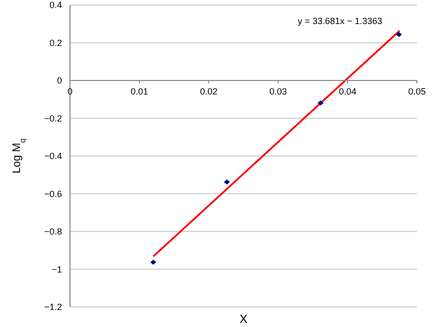 The width and height of the screenshot is (436, 327). Describe the element at coordinates (347, 91) in the screenshot. I see `x-tick-label: 0.04` at that location.